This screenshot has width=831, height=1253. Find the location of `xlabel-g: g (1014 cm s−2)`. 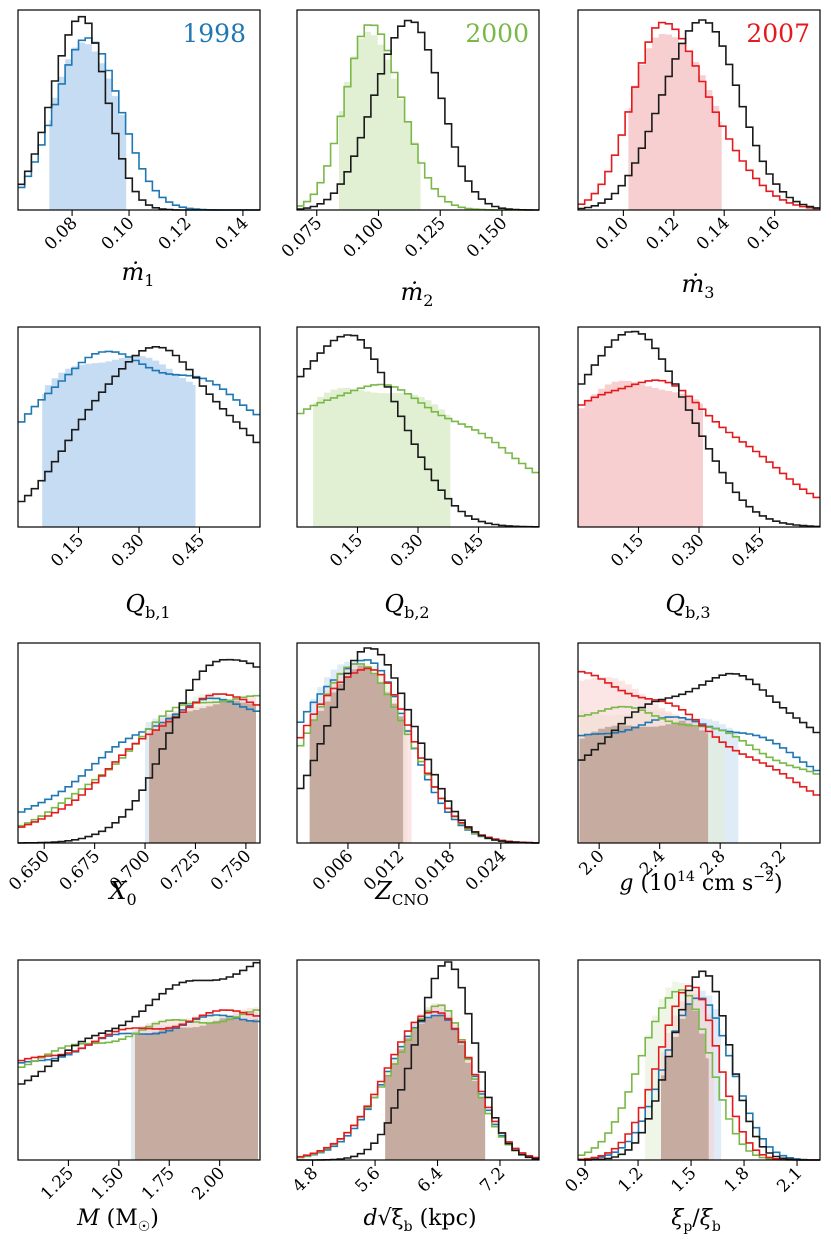

xlabel-g: g (1014 cm s−2) is located at coordinates (700, 882).